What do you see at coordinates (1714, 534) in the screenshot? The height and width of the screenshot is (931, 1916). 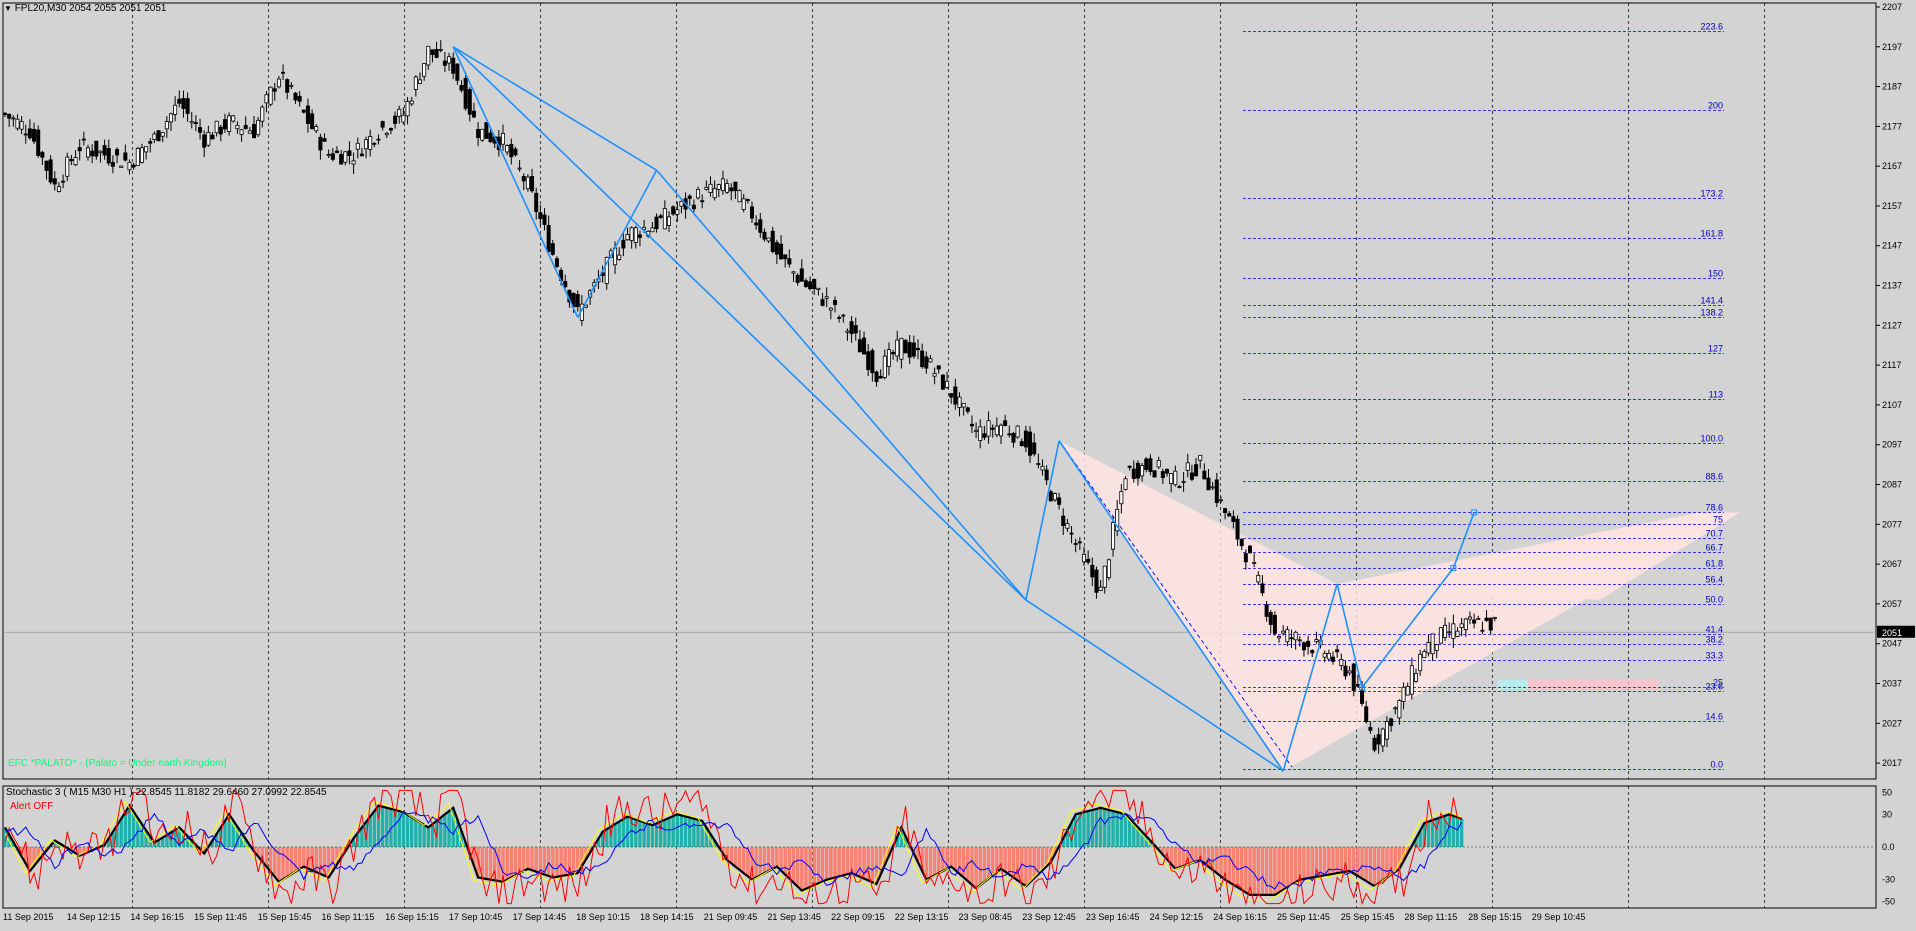 I see `fib-level-label: 70.7` at bounding box center [1714, 534].